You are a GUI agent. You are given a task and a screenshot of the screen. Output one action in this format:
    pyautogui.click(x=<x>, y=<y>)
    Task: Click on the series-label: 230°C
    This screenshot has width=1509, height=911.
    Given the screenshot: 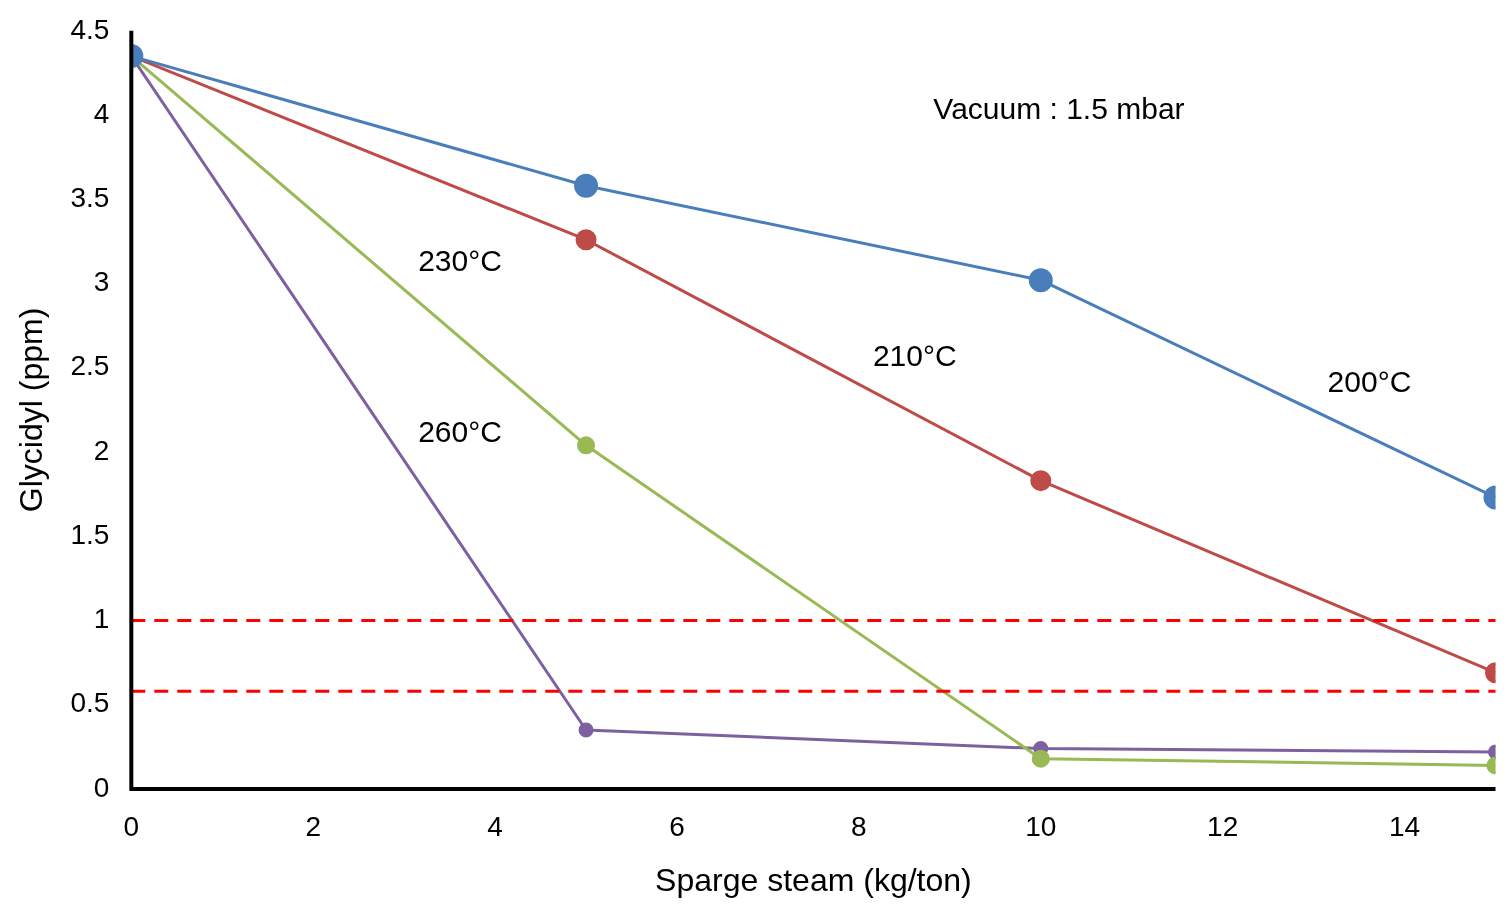 What is the action you would take?
    pyautogui.click(x=460, y=260)
    